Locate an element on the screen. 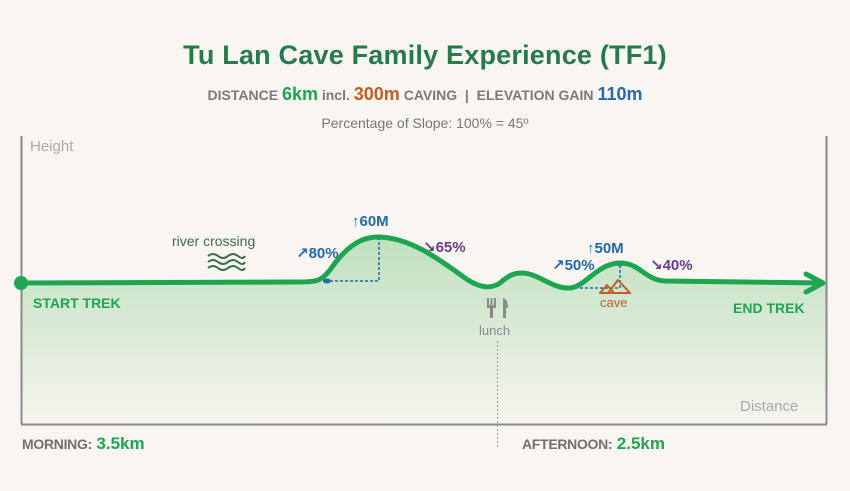 This screenshot has height=491, width=850. morning-value: 3.5km is located at coordinates (120, 443).